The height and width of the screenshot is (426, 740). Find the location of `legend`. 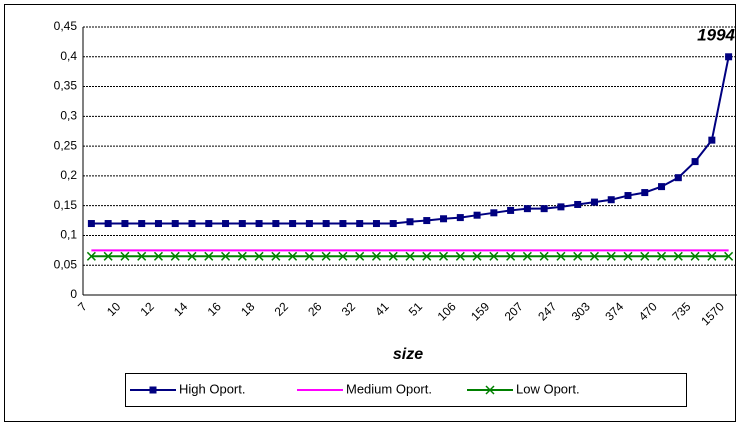

legend is located at coordinates (406, 390).